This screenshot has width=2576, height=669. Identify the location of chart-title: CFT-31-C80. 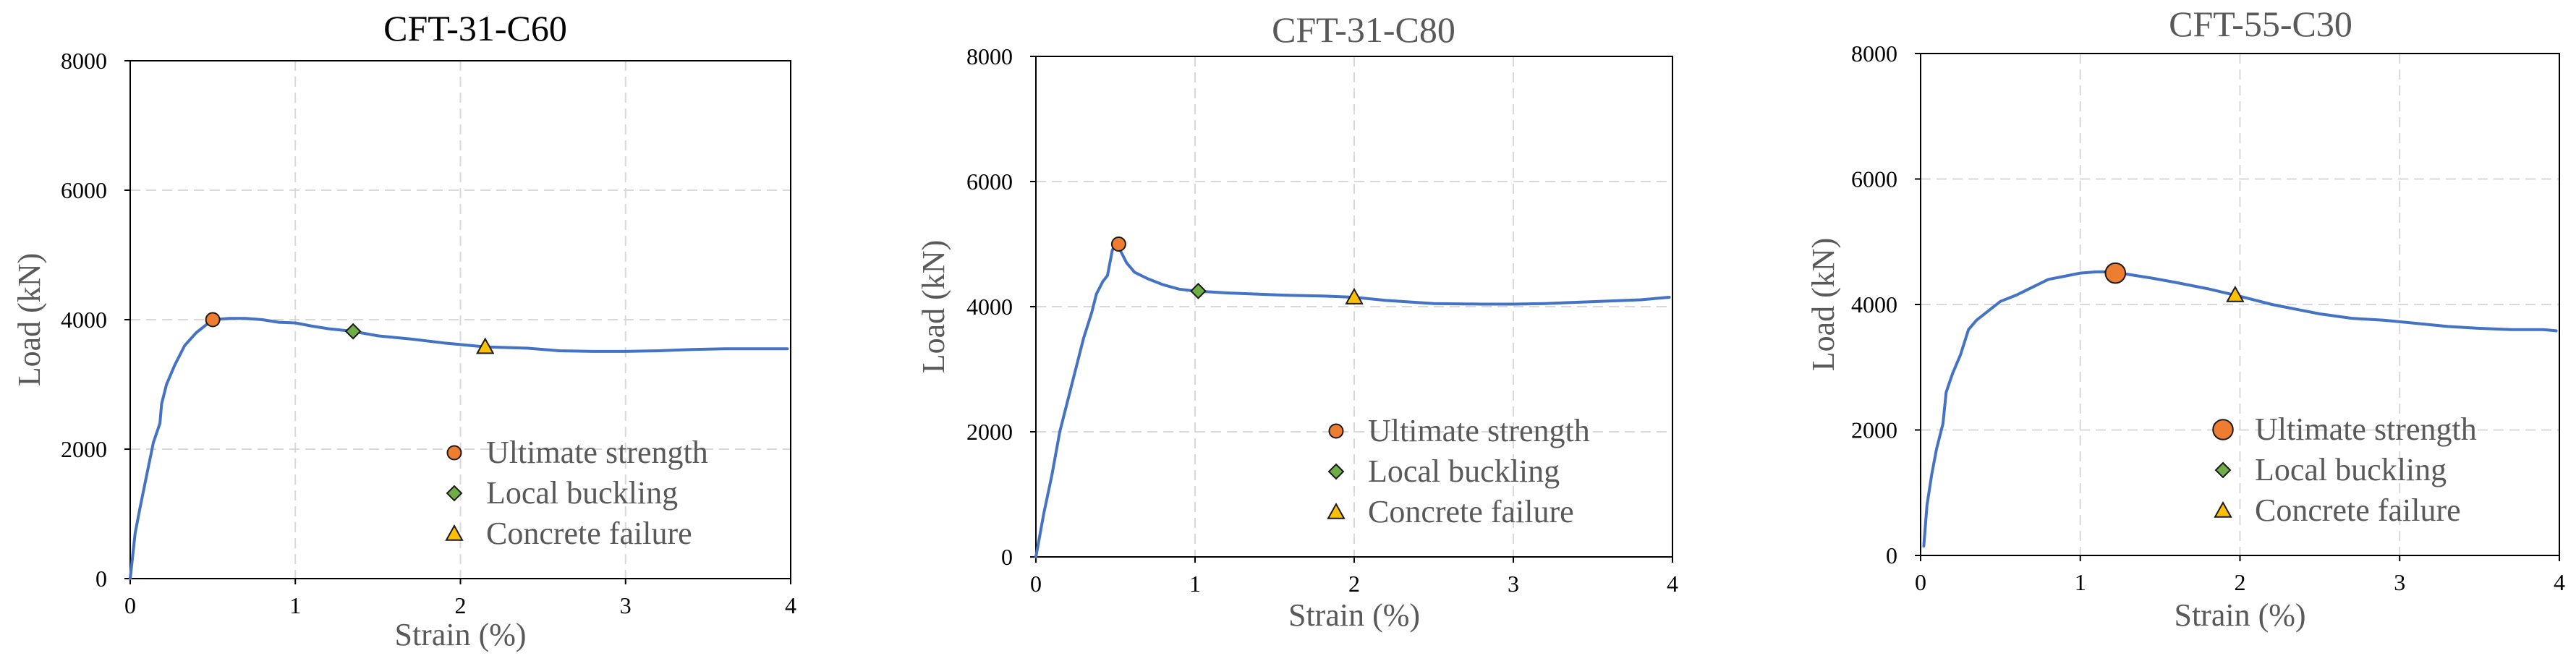
(1363, 30).